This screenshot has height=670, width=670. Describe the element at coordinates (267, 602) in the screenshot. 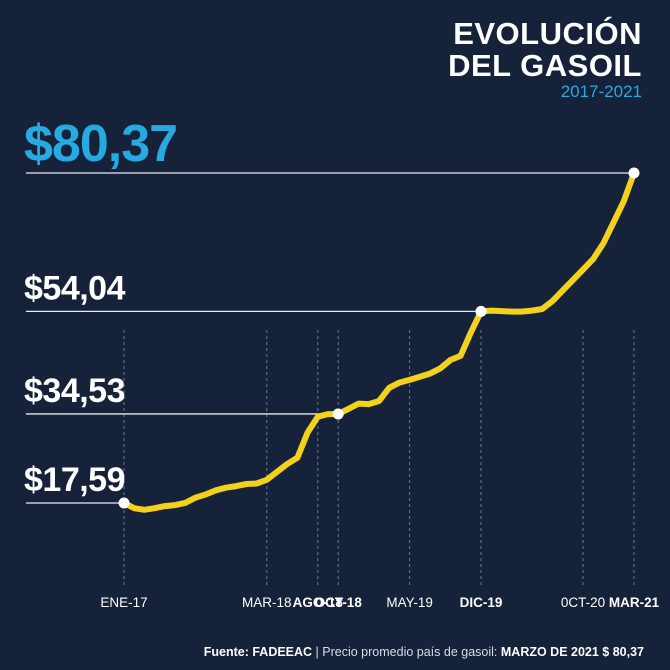

I see `x-tick-label: MAR-18` at that location.